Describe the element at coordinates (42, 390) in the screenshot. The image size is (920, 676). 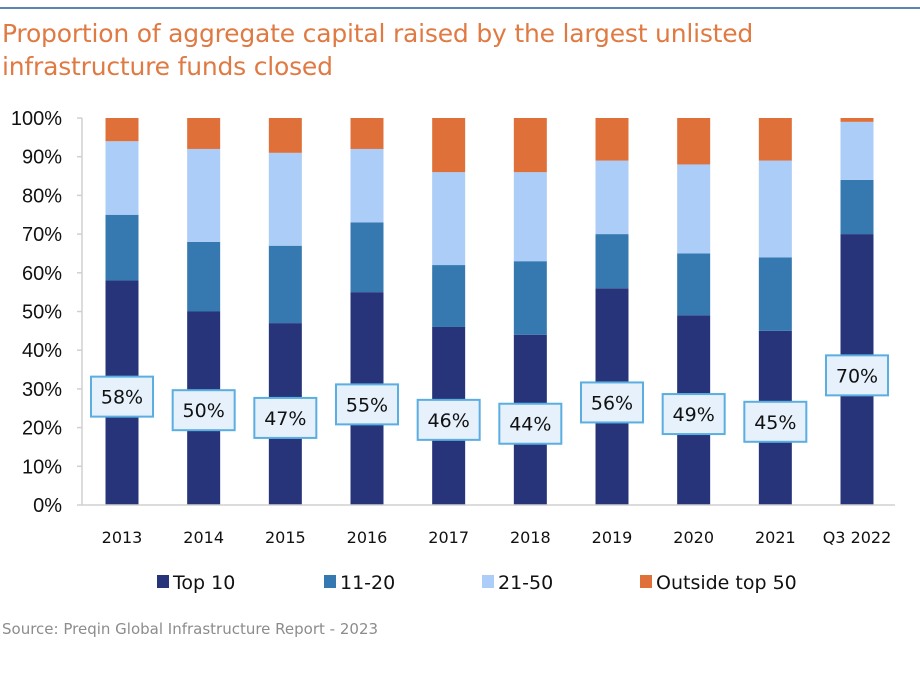
I see `y-tick-label: 30%` at that location.